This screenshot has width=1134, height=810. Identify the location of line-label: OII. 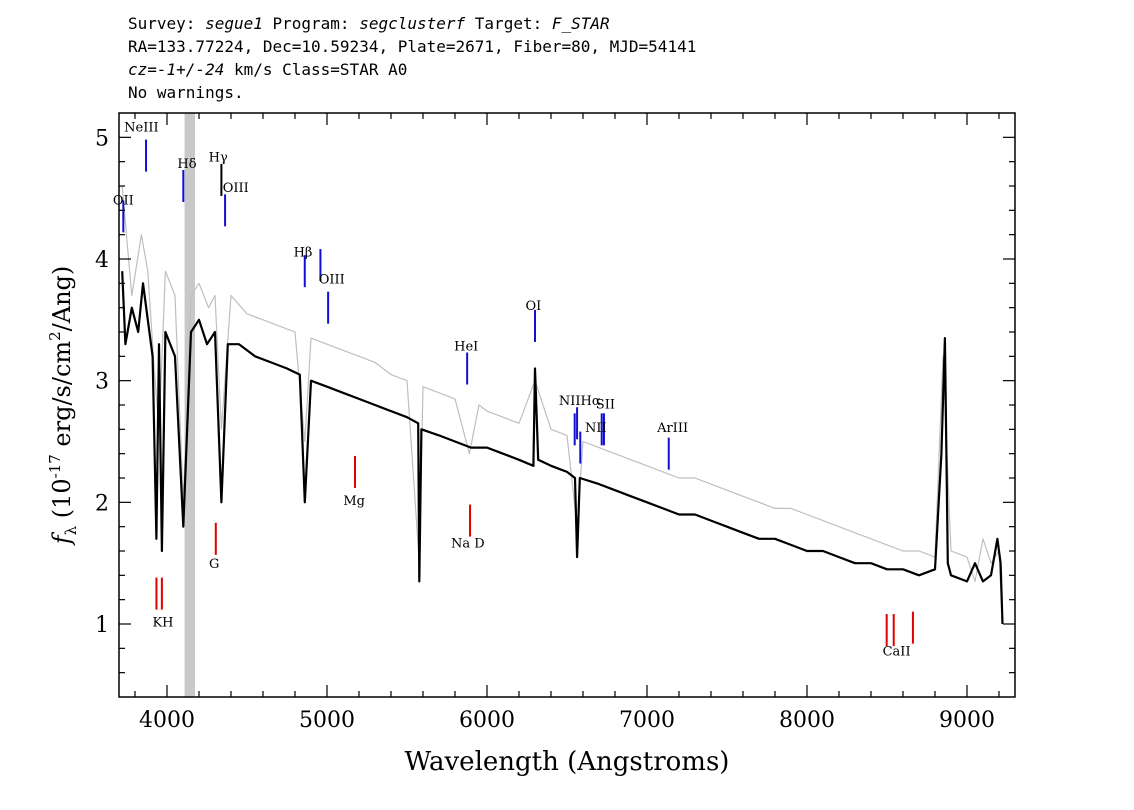
(123, 200).